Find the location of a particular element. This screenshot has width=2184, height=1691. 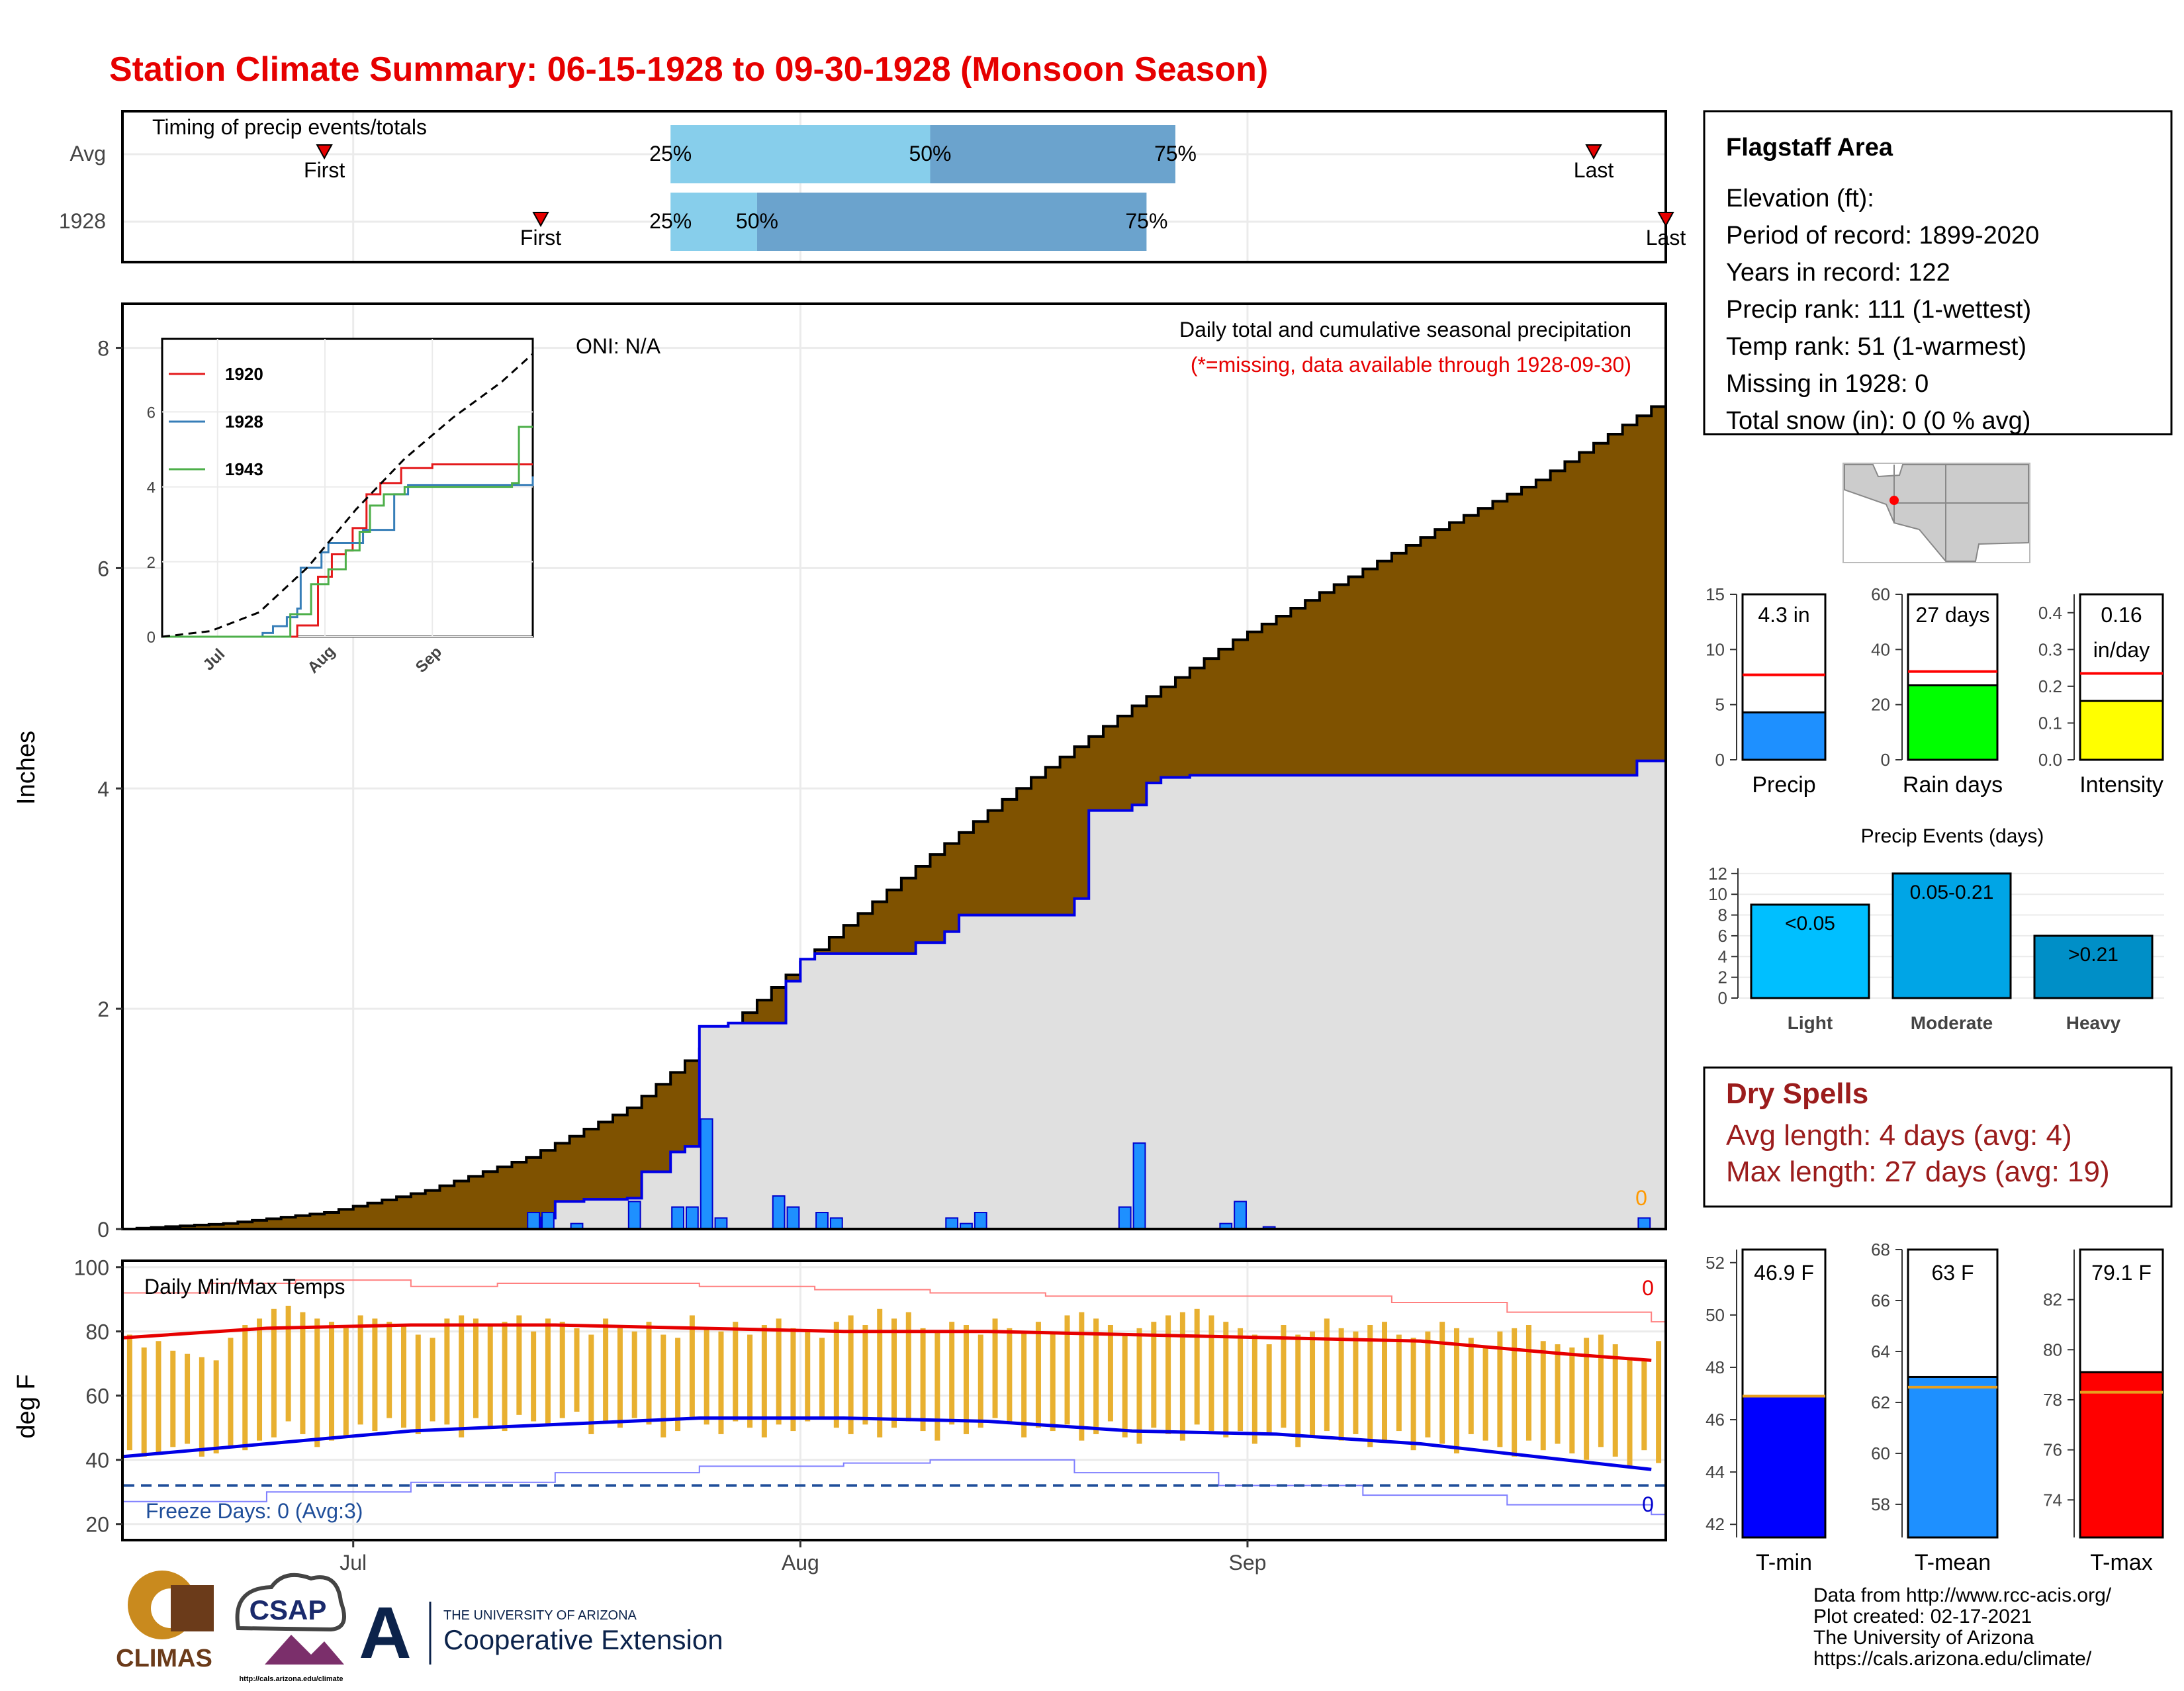

csap-url: http://cals.arizona.edu/climate is located at coordinates (291, 1679).